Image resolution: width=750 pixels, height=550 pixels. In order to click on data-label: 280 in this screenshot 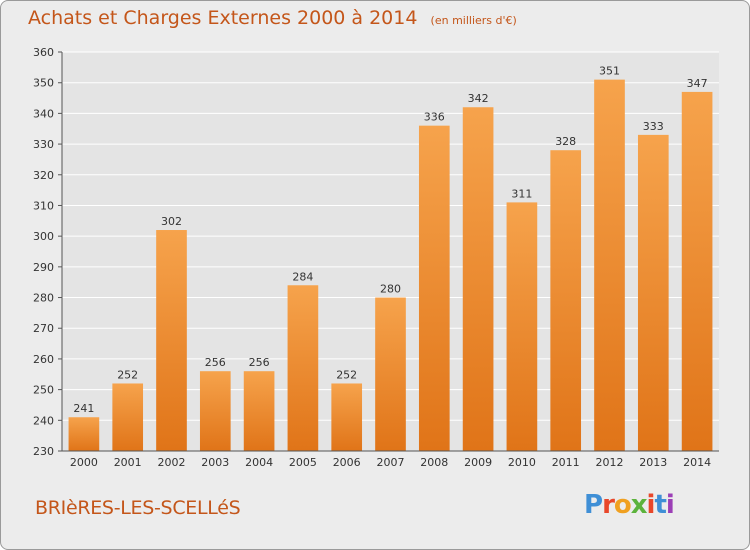, I will do `click(390, 289)`.